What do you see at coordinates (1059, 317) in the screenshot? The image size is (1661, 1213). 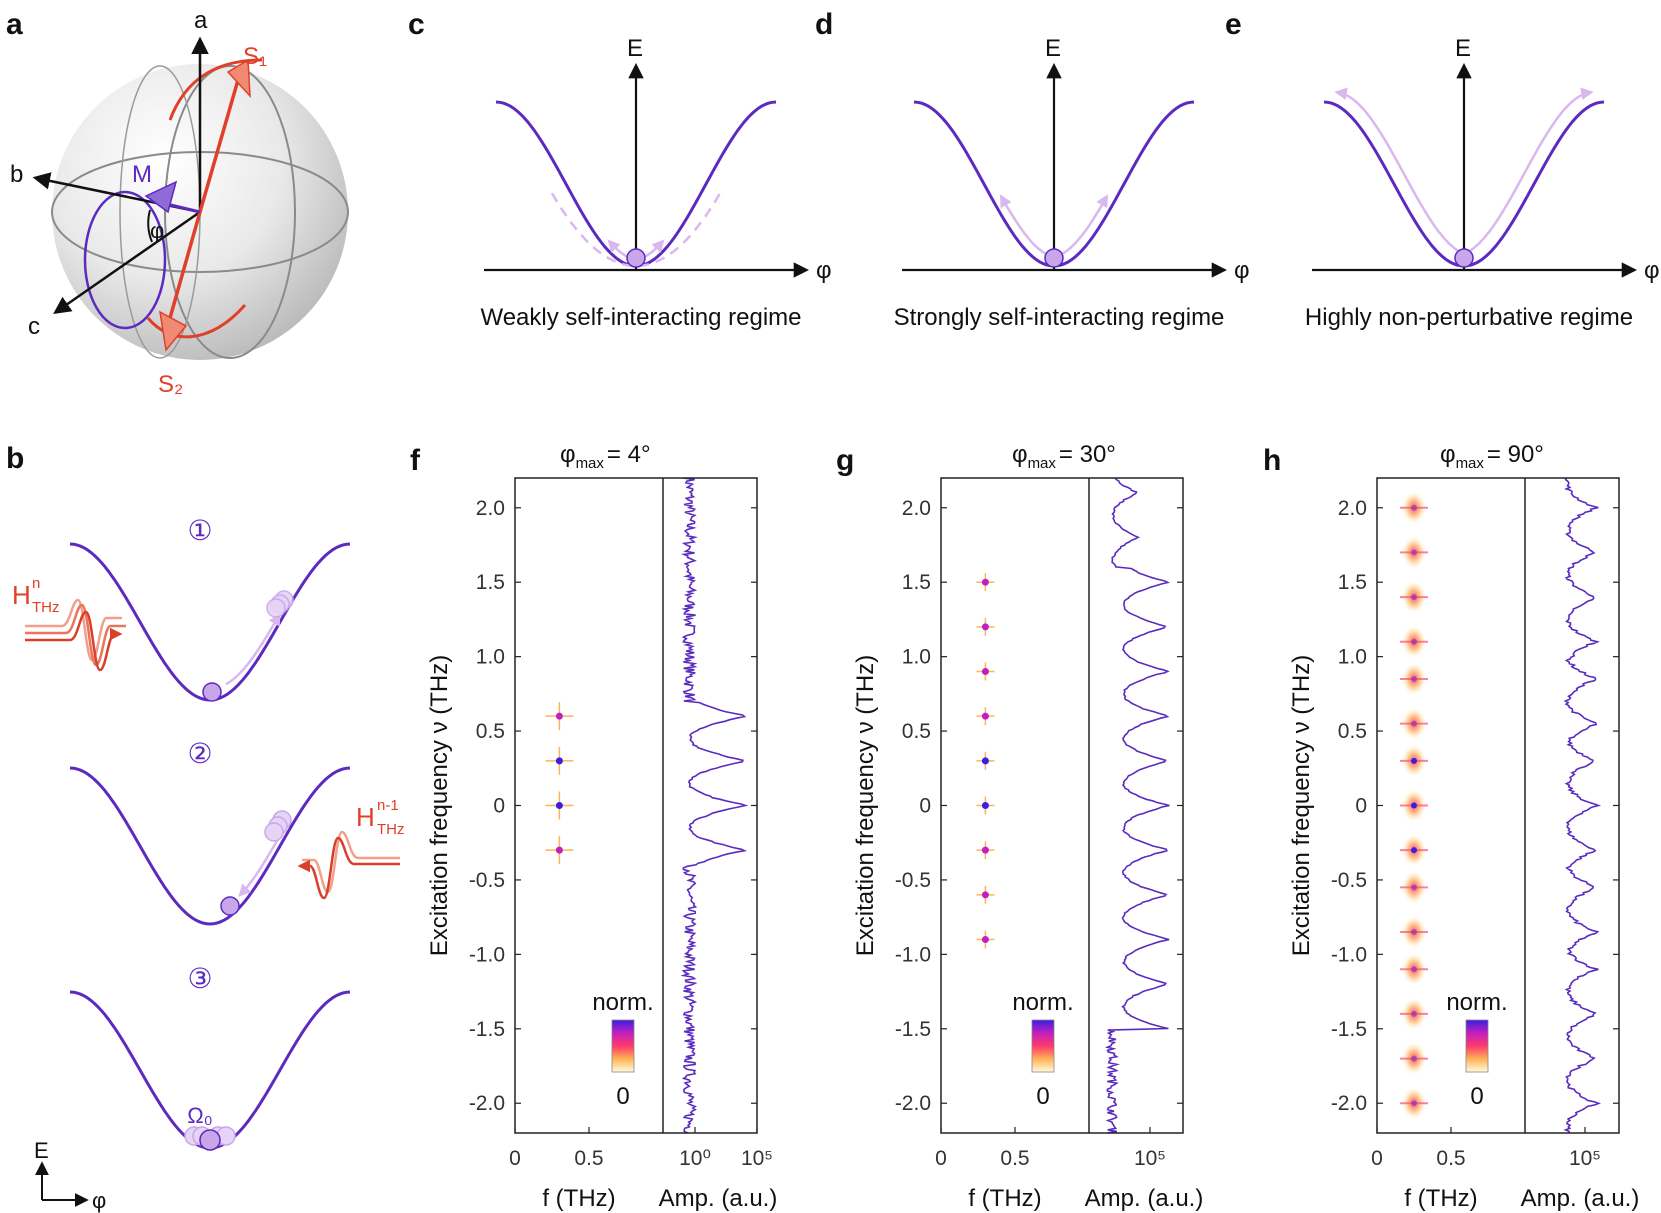 I see `regime-caption: Strongly self-interacting regime` at bounding box center [1059, 317].